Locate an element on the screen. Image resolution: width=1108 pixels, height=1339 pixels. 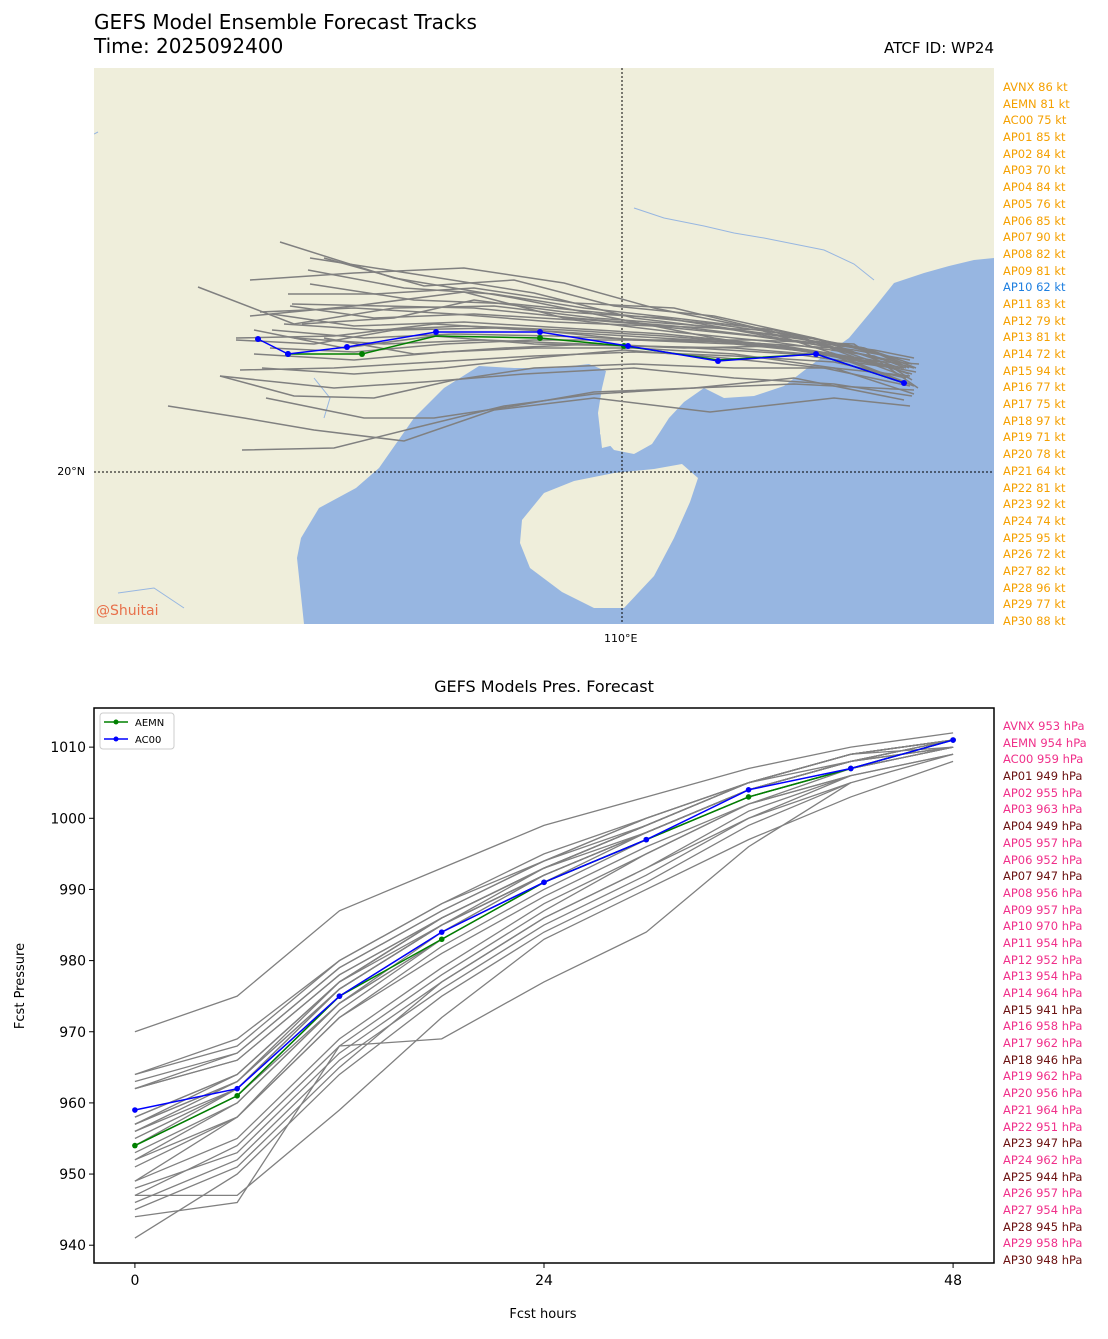
legend-marker-ac00 is located at coordinates (116, 739).